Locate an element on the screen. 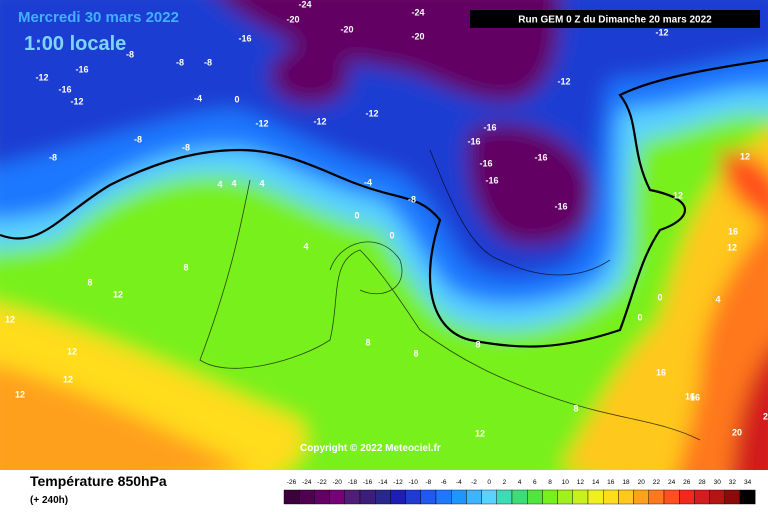  map-label: -4 is located at coordinates (368, 182).